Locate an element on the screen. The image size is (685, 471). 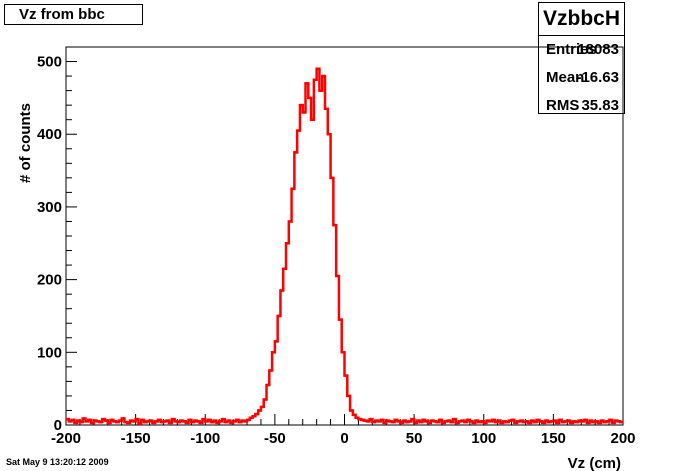
stats-row-rms: RMS 35.83 is located at coordinates (581, 106).